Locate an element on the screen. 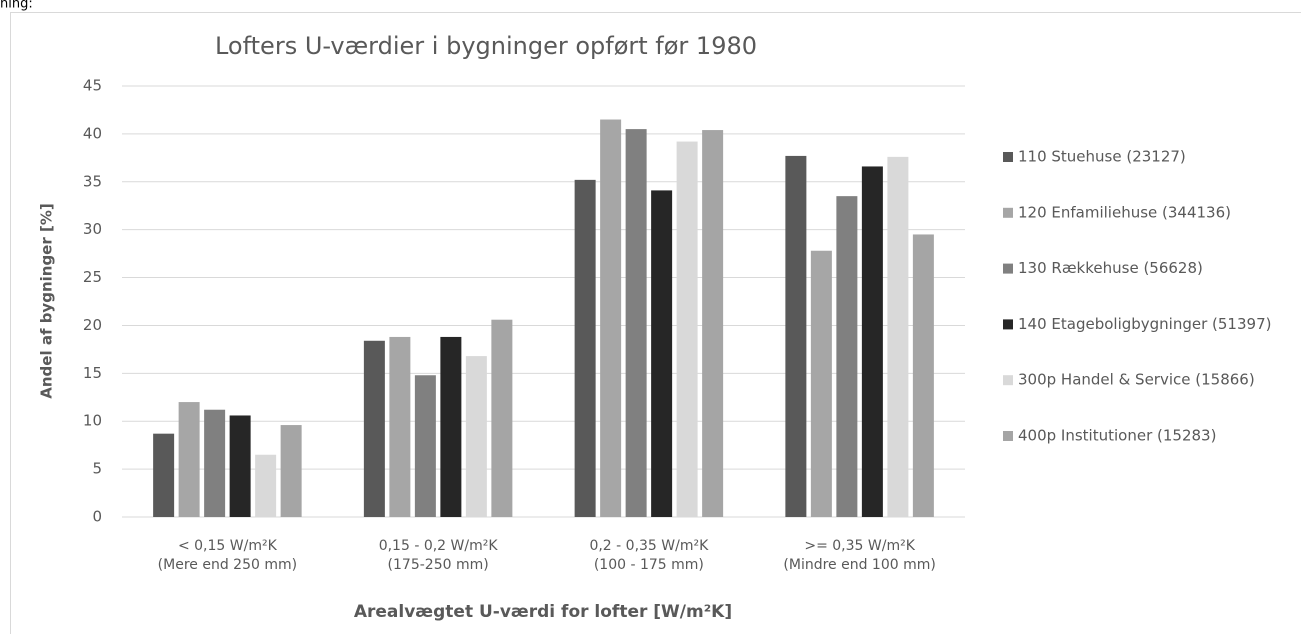 The width and height of the screenshot is (1301, 634). y-axis-label: Andel af bygninger [%] is located at coordinates (47, 300).